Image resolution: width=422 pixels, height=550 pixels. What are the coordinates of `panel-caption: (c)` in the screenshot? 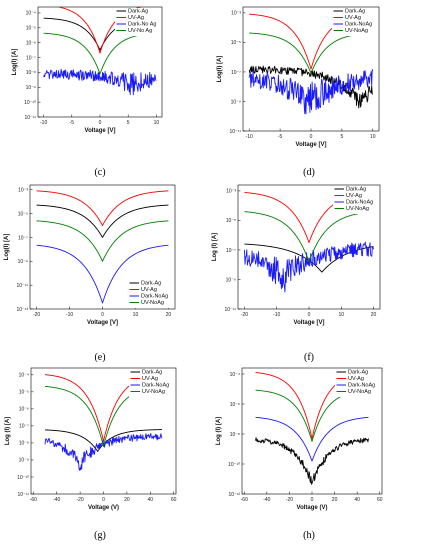 It's located at (99, 172).